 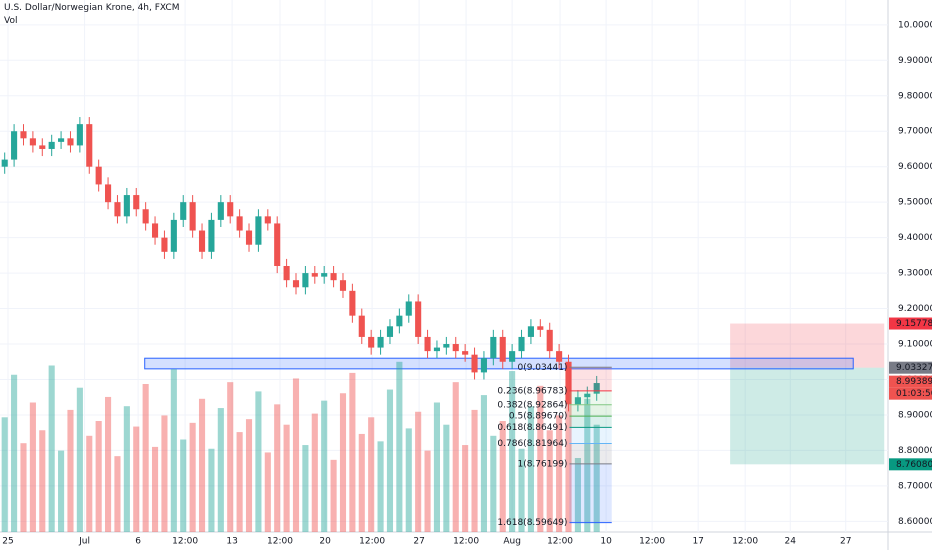 What do you see at coordinates (914, 394) in the screenshot?
I see `countdown: 01:03:50` at bounding box center [914, 394].